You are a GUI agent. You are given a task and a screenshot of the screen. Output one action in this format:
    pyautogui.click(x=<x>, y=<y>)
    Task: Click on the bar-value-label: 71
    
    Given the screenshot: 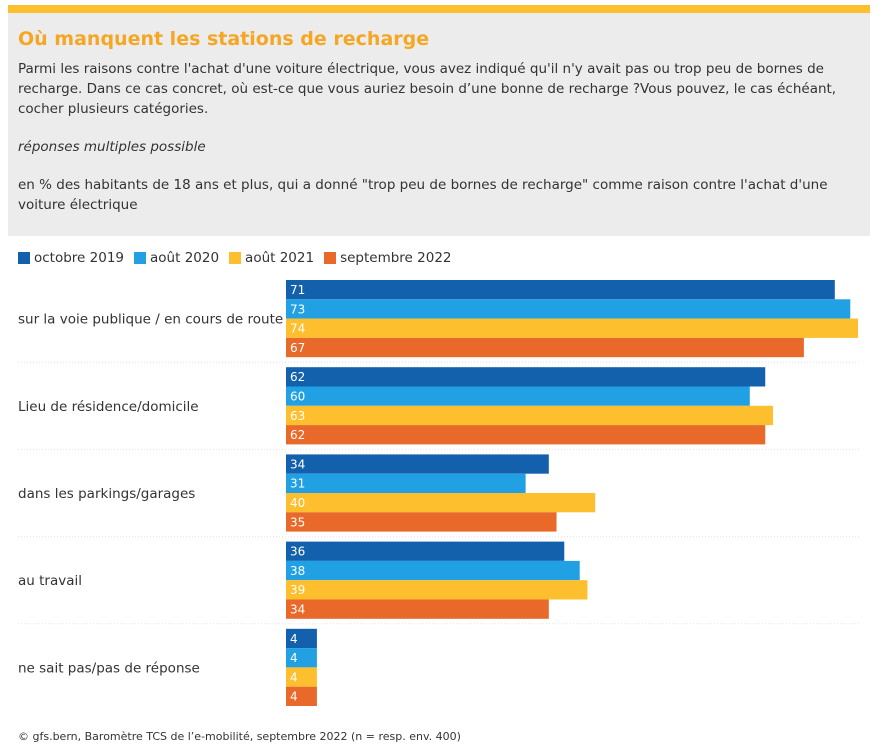 What is the action you would take?
    pyautogui.click(x=297, y=290)
    